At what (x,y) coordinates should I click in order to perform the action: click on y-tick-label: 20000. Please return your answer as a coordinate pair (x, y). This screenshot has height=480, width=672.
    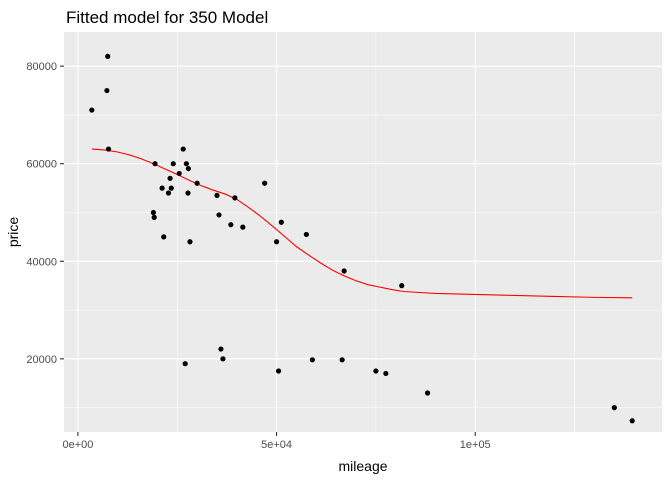
    Looking at the image, I should click on (41, 360).